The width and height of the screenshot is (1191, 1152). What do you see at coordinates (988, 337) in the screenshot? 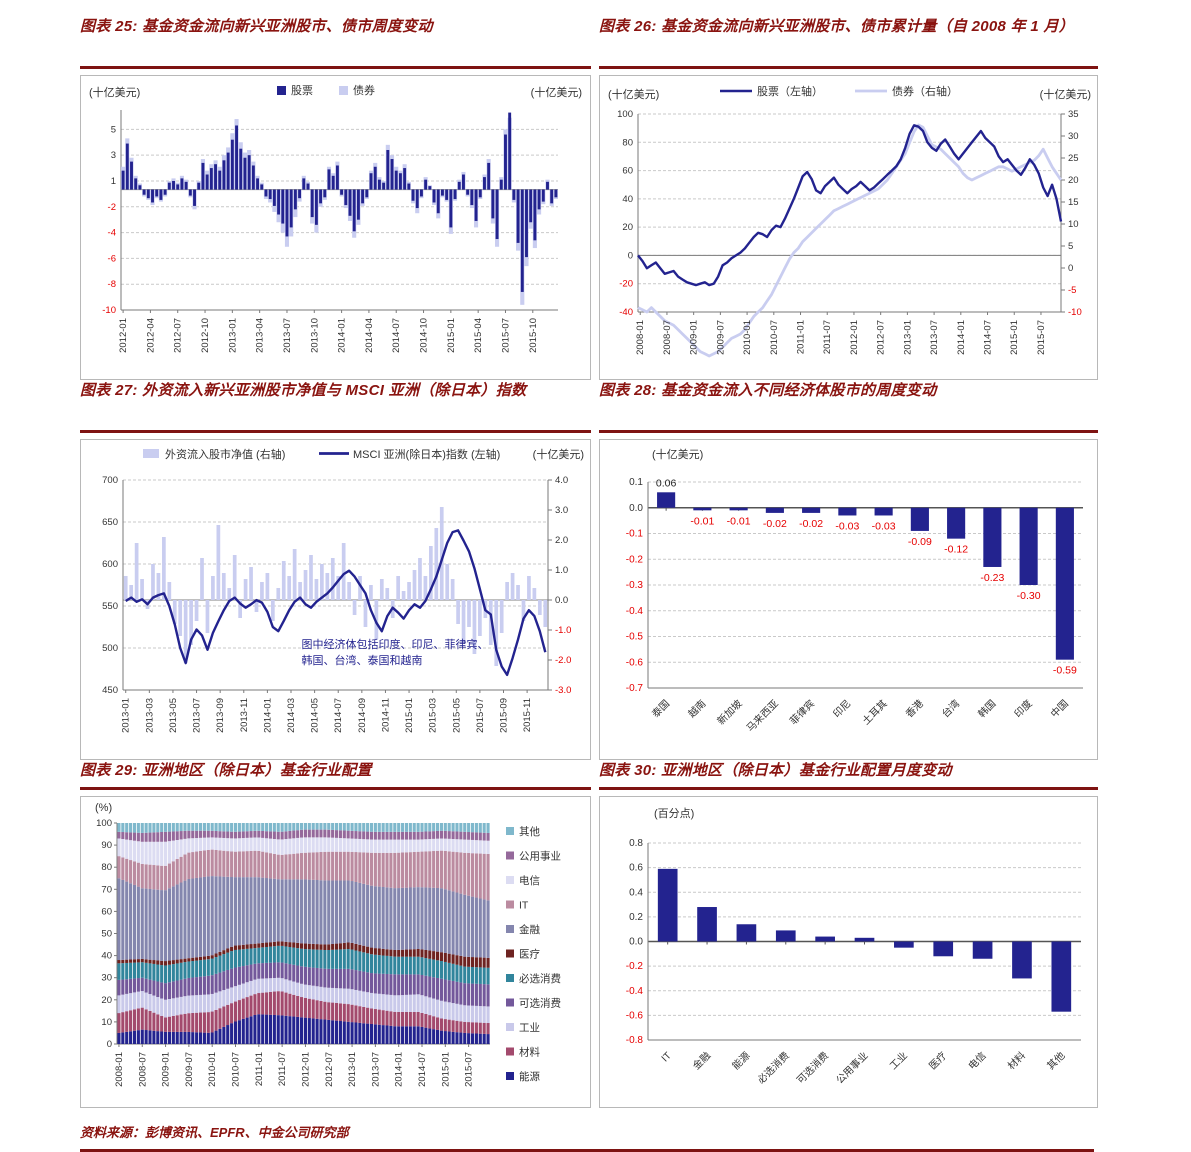
I see `svg-text: 2014-07` at bounding box center [988, 337].